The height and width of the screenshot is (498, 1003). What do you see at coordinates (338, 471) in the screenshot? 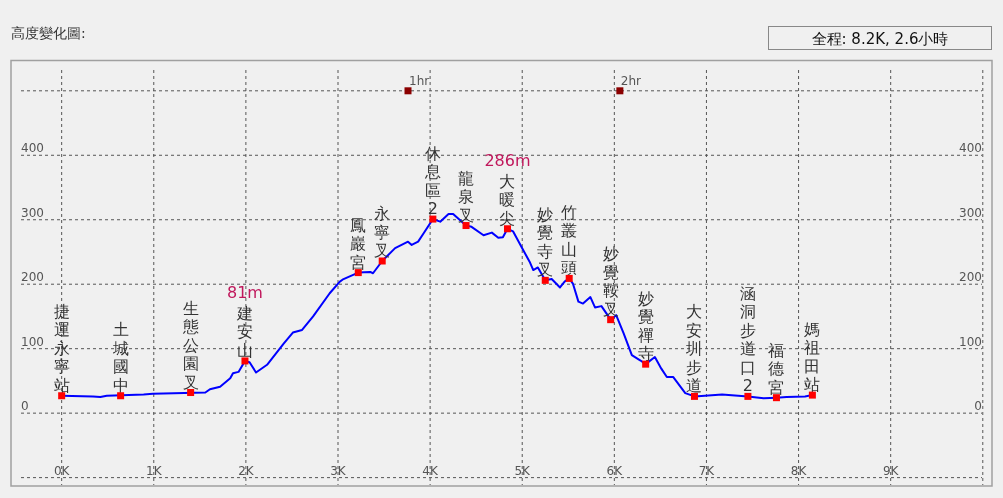
I see `x-tick-label: 3K` at bounding box center [338, 471].